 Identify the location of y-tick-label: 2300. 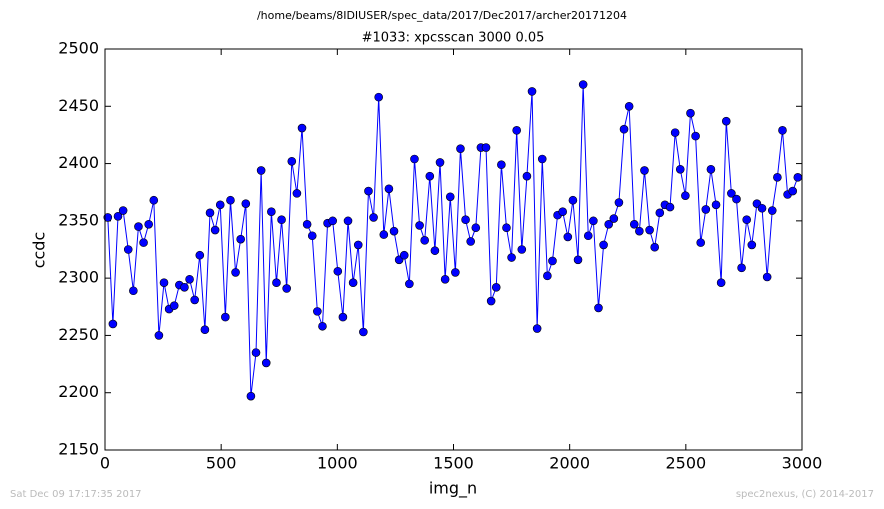
(78, 277).